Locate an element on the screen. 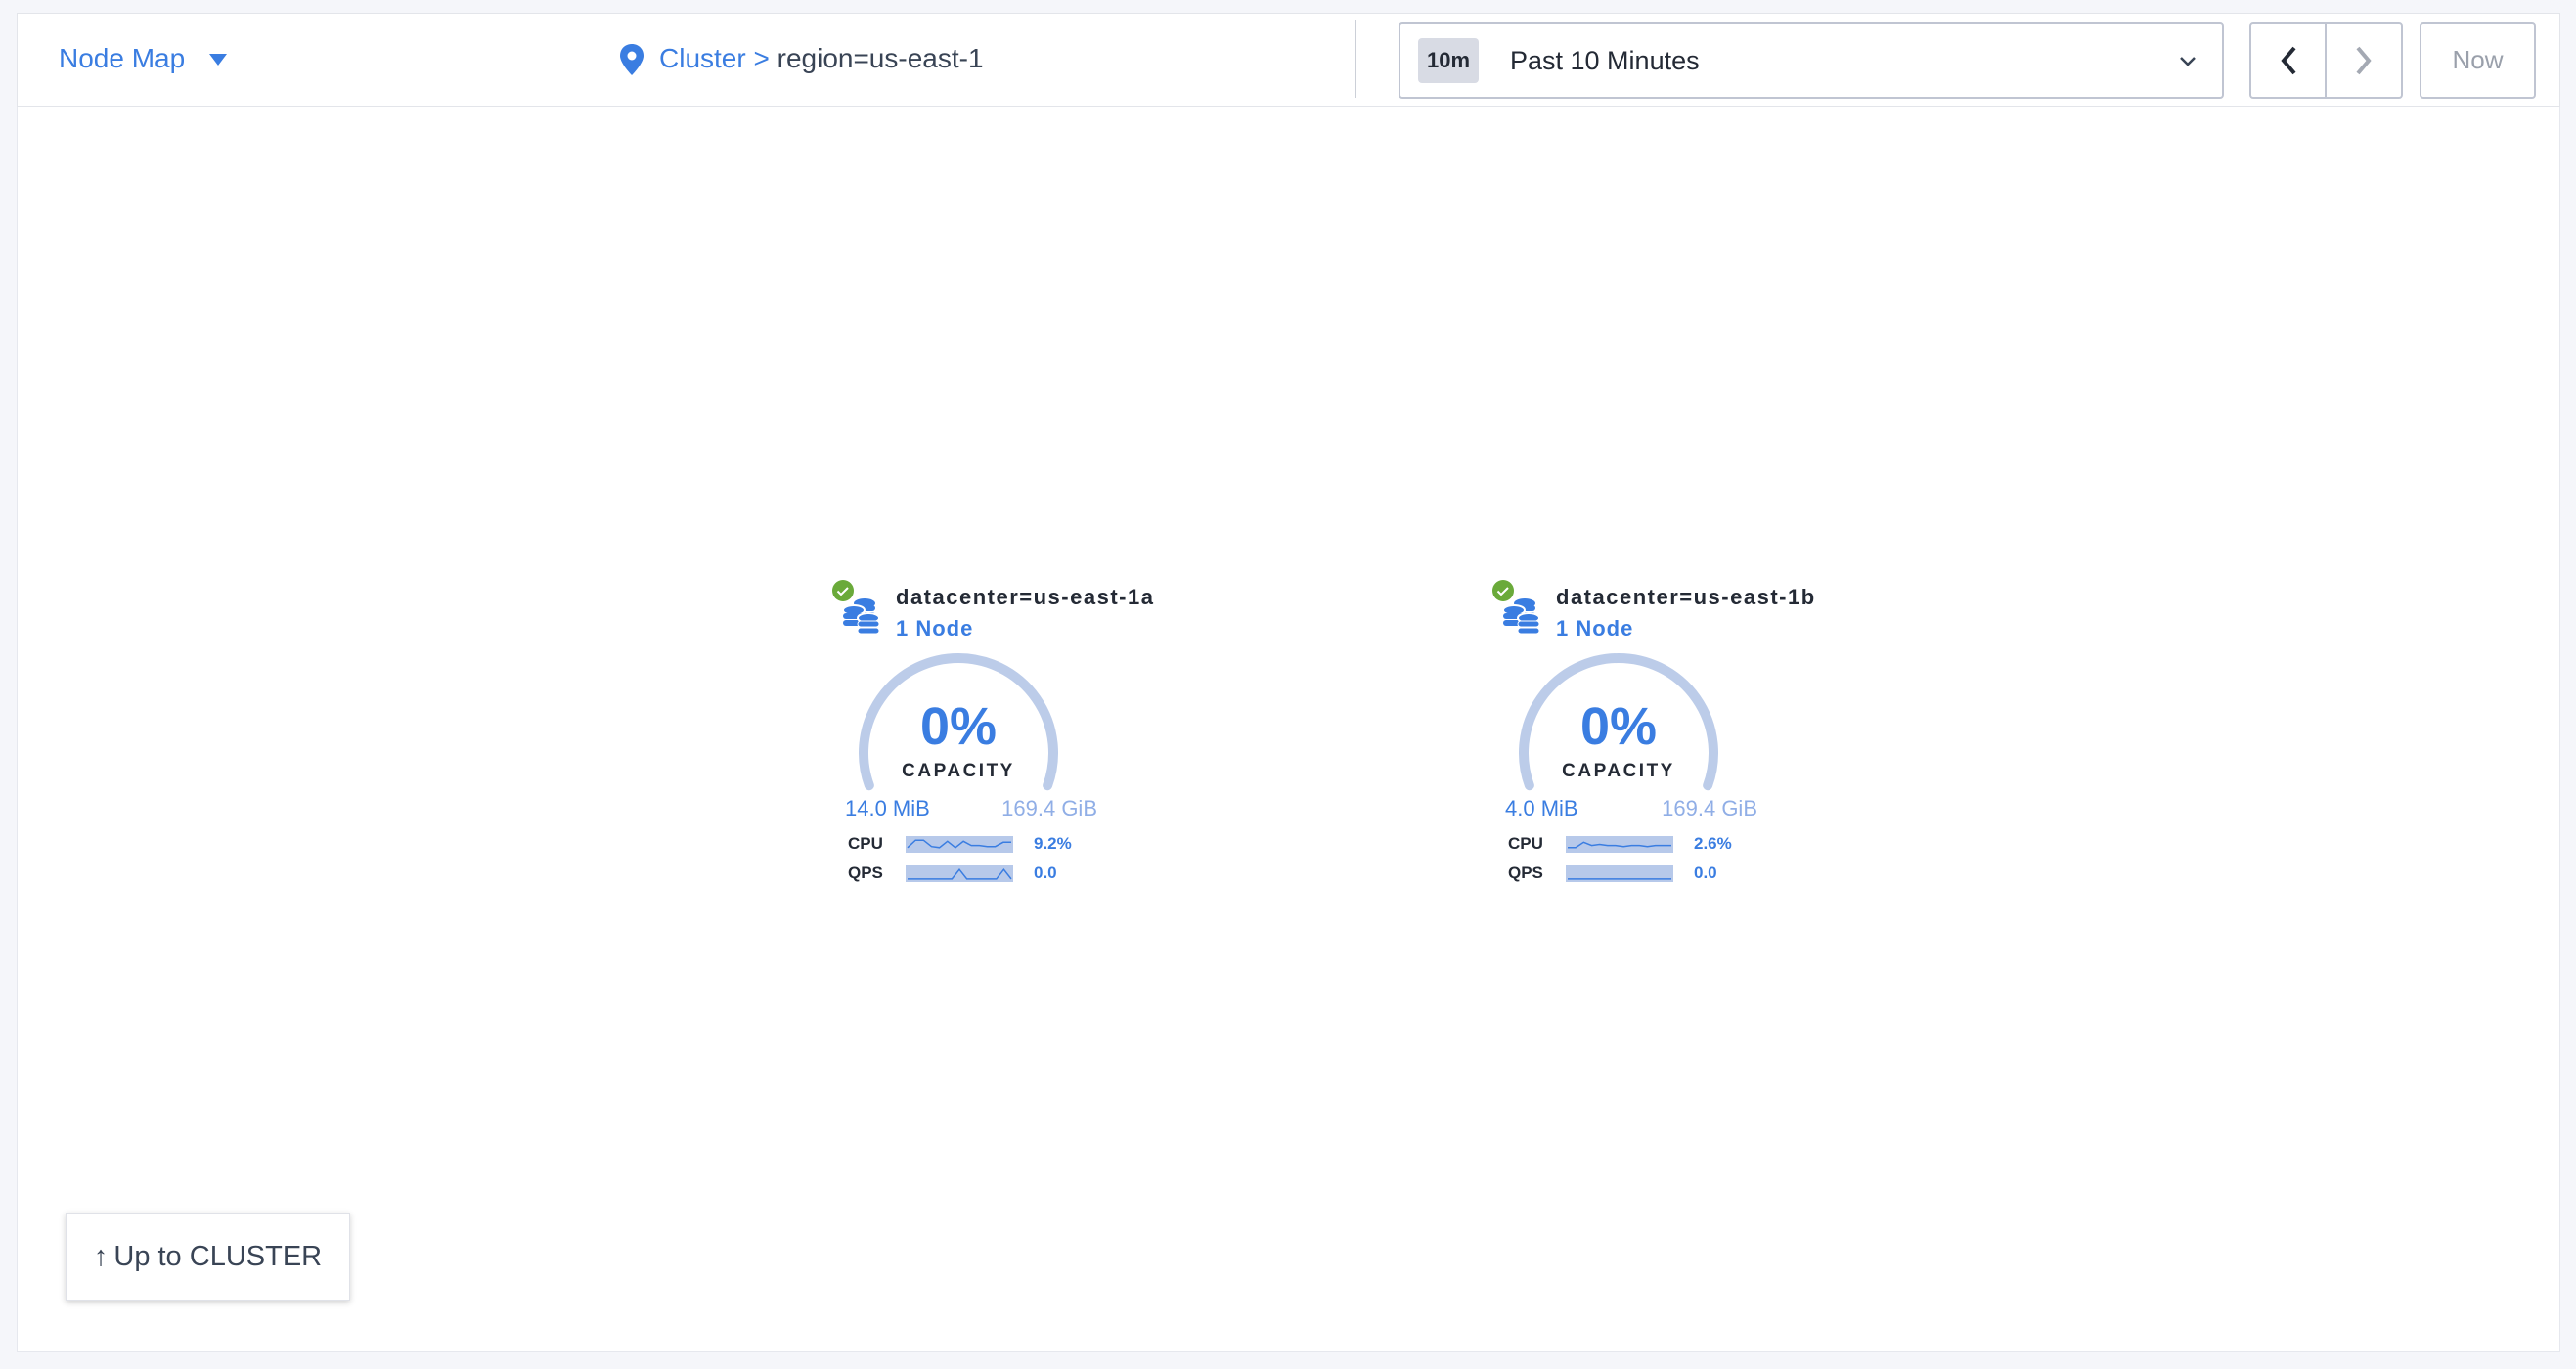  chevron-left-icon is located at coordinates (2288, 61).